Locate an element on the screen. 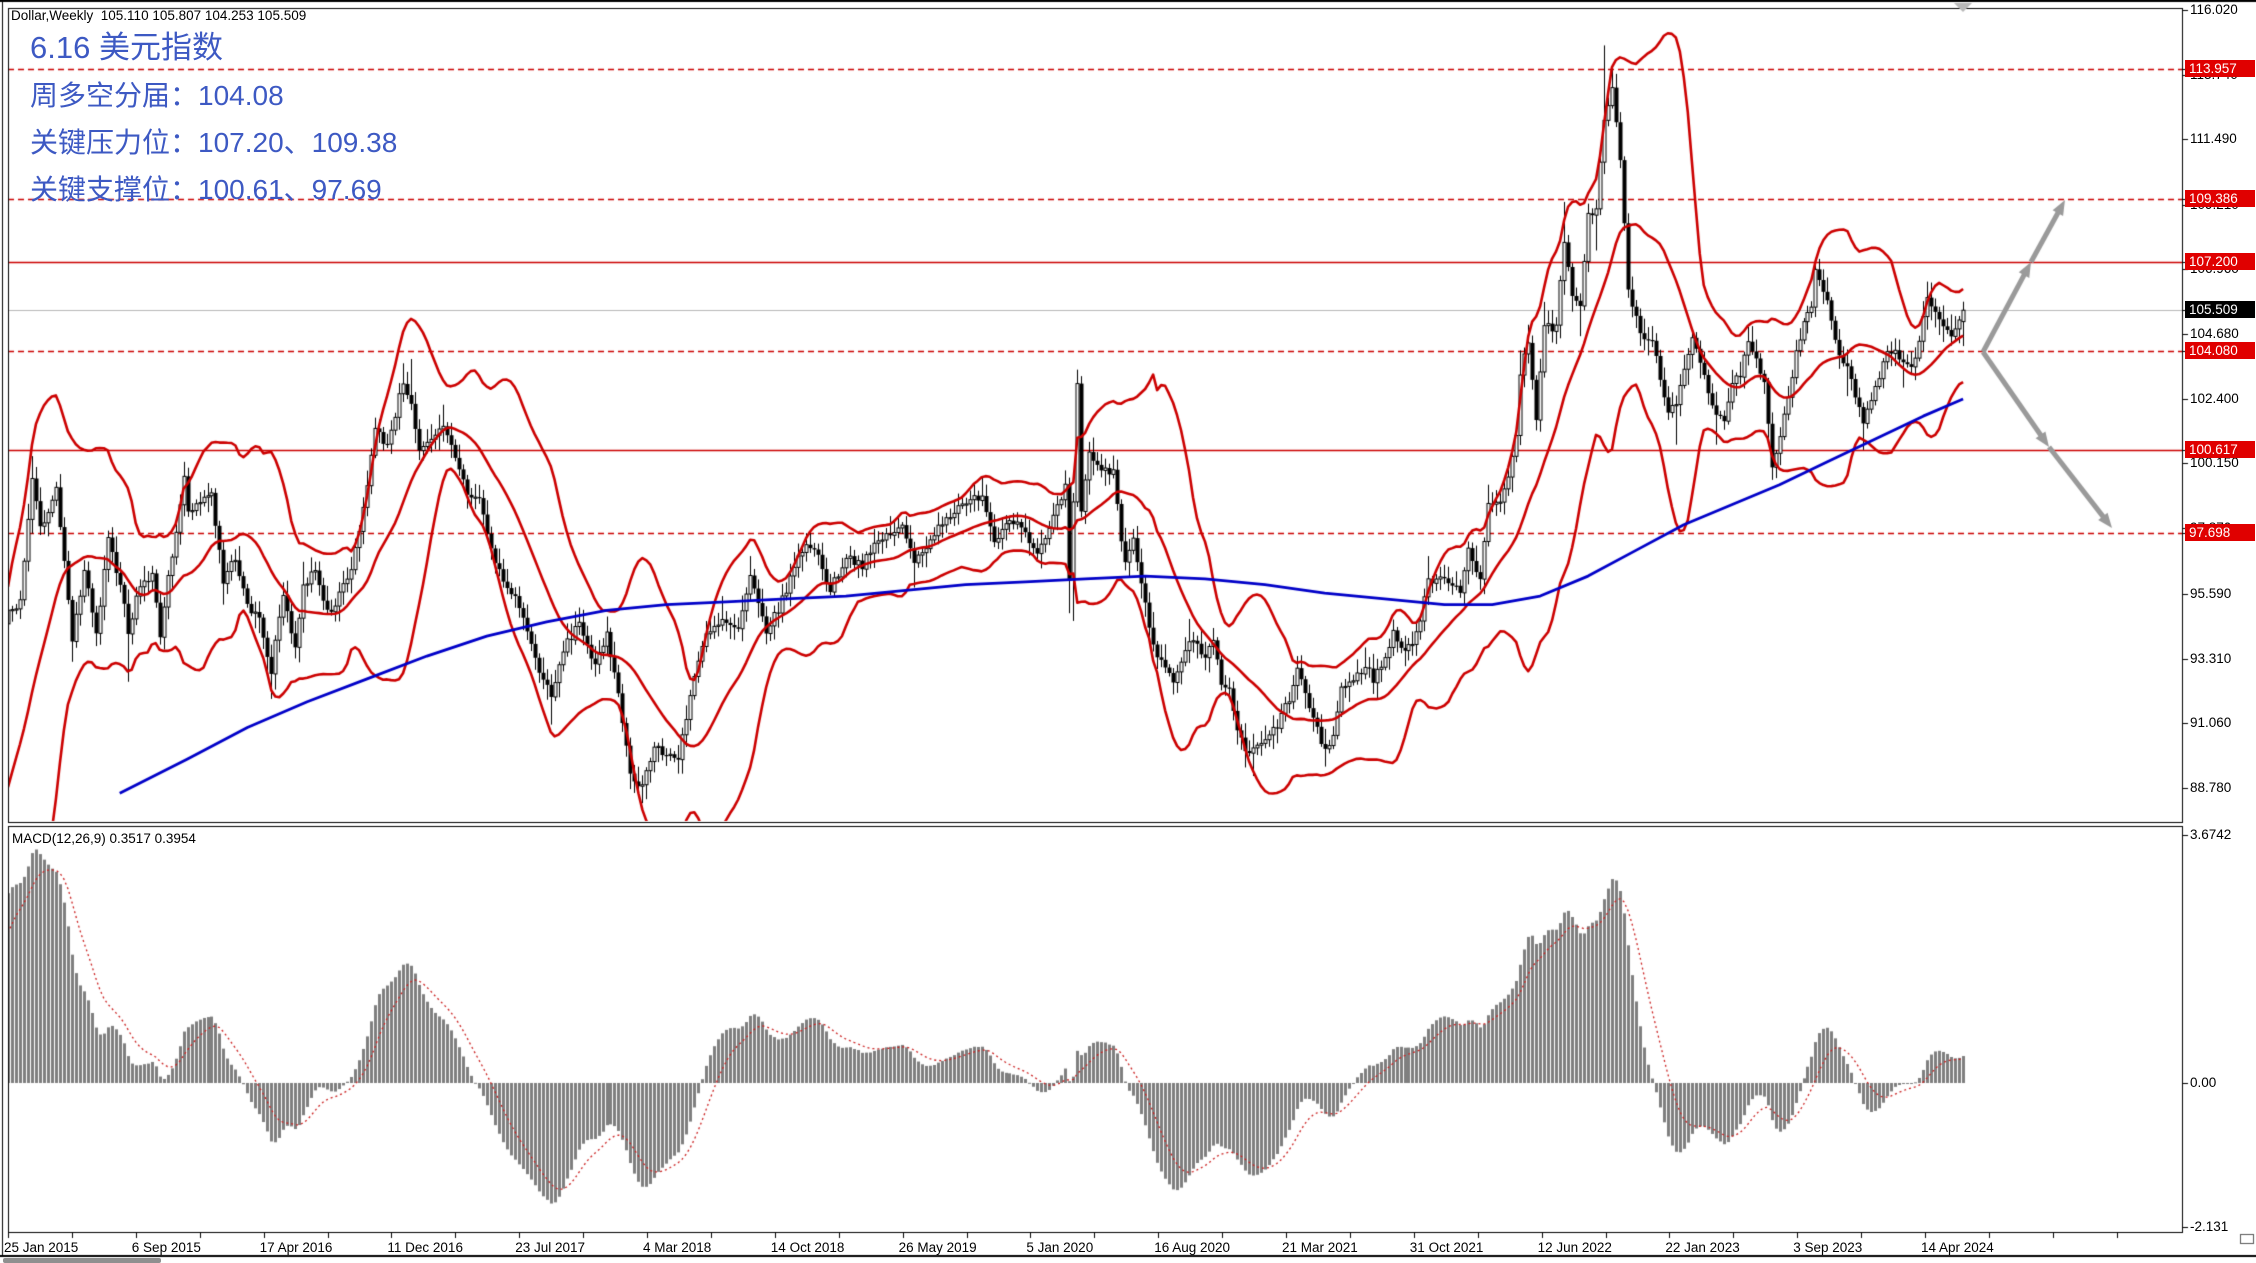 The height and width of the screenshot is (1263, 2256). date-label: 14 Oct 2018 is located at coordinates (807, 1247).